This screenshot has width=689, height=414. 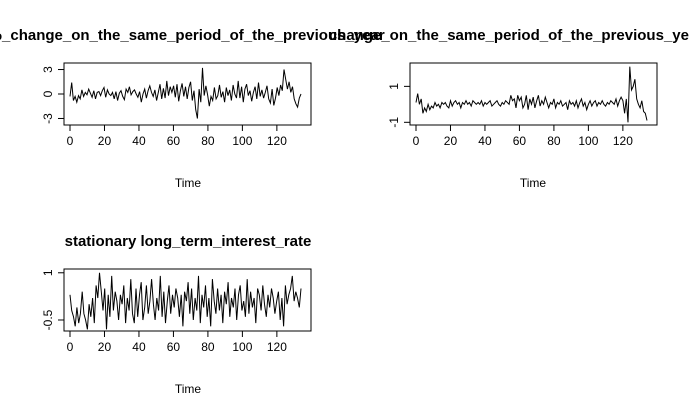 I want to click on y-tick-label: -3, so click(x=48, y=118).